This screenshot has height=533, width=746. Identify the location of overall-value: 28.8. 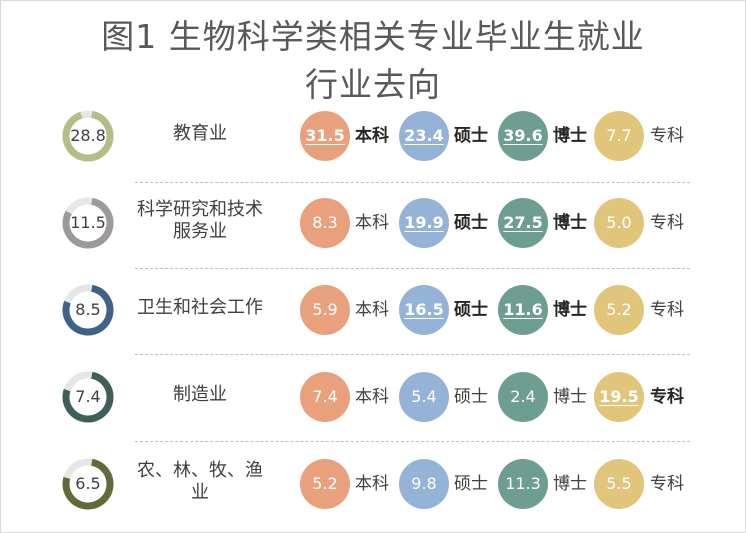
(88, 135).